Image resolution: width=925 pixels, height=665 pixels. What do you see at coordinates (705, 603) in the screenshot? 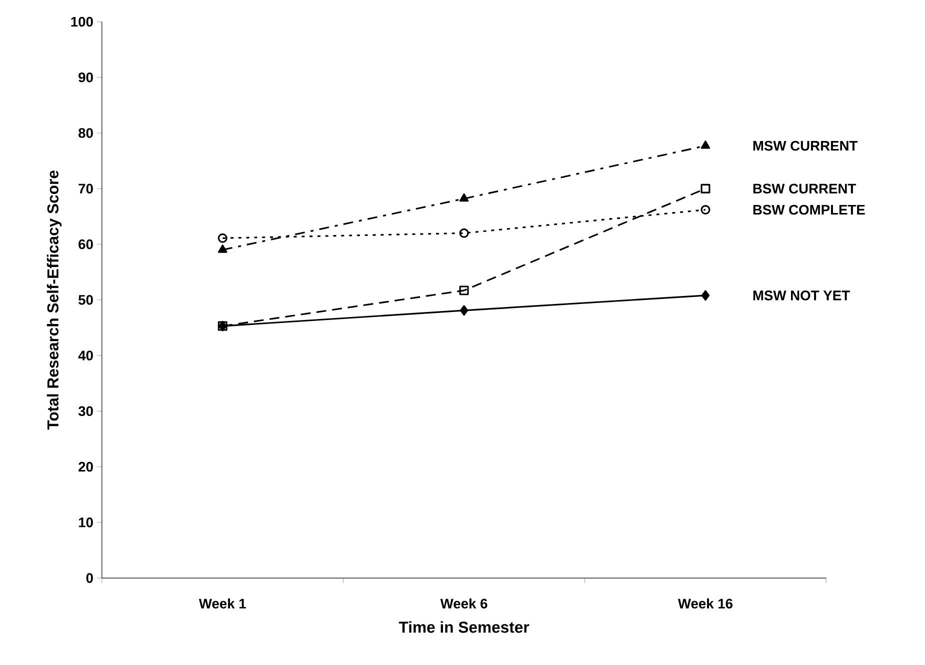
I see `x-tick-label: Week 16` at bounding box center [705, 603].